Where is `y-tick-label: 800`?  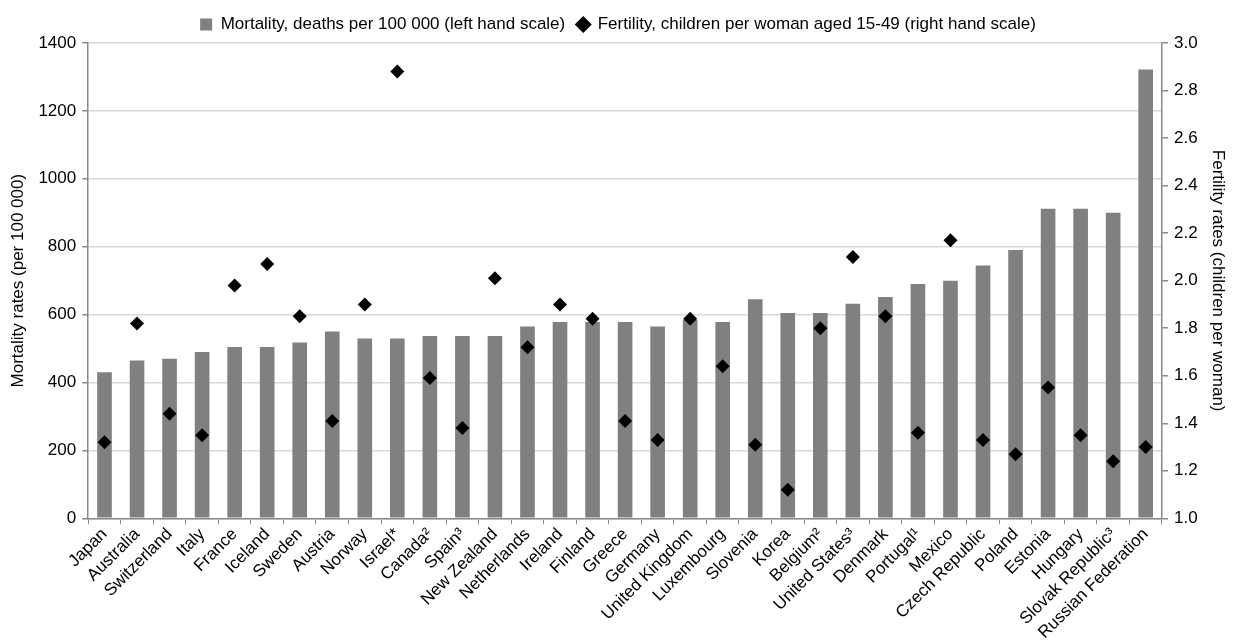
y-tick-label: 800 is located at coordinates (62, 246).